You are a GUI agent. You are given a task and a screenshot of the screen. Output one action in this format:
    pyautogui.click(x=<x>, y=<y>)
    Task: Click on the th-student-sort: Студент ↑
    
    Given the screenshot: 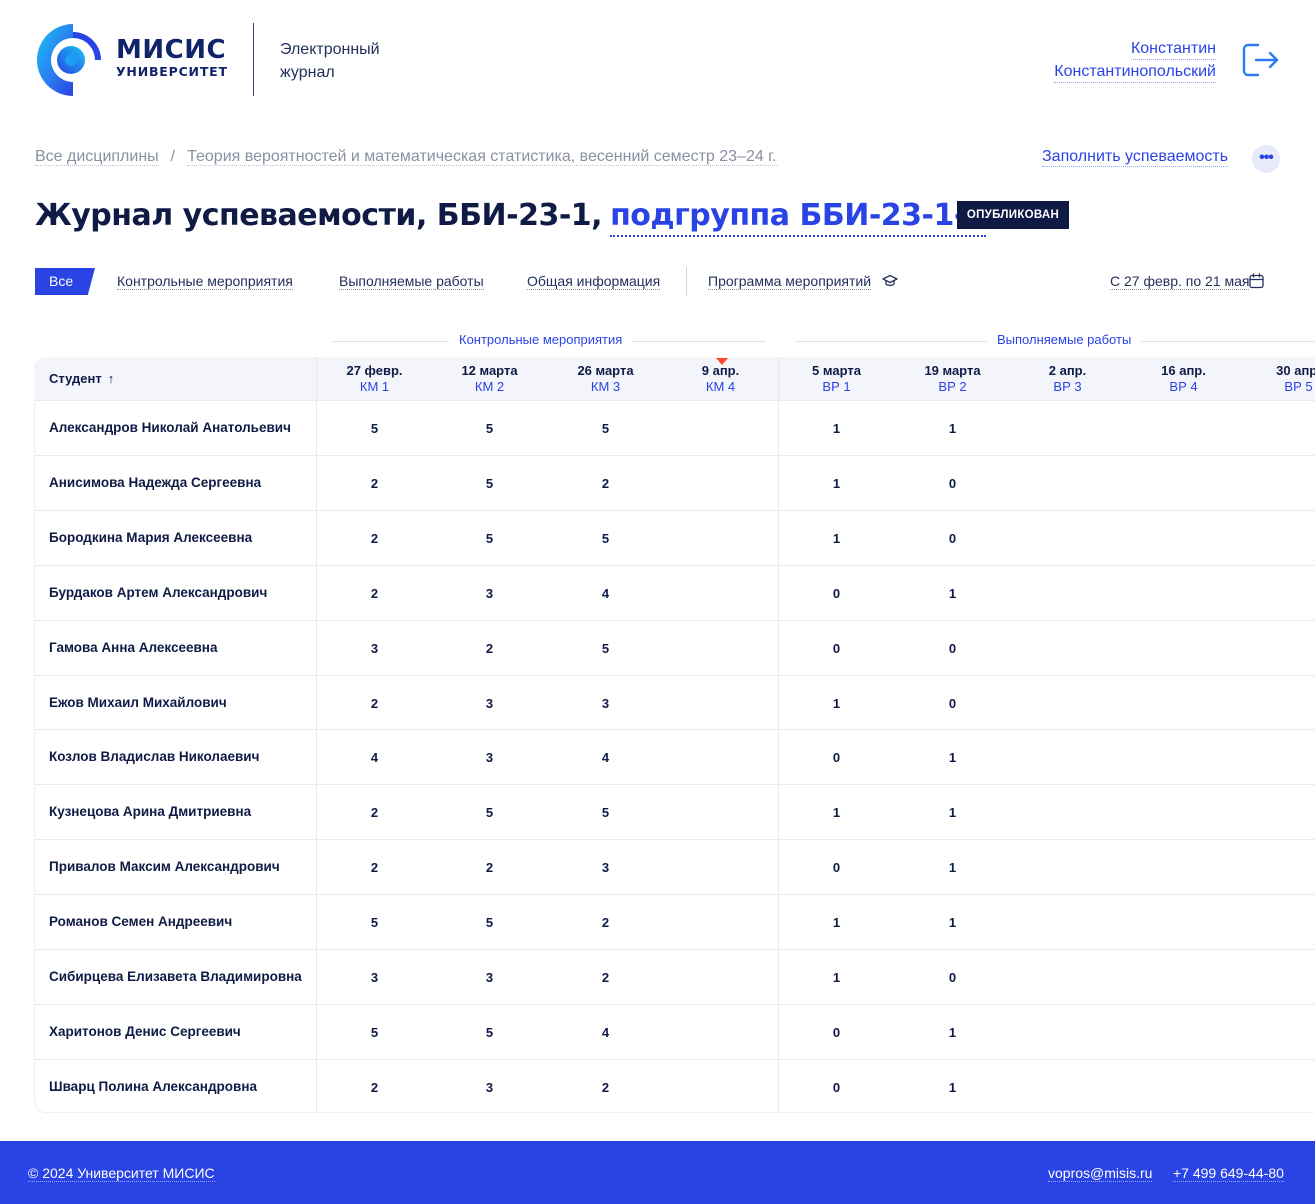 What is the action you would take?
    pyautogui.click(x=81, y=378)
    